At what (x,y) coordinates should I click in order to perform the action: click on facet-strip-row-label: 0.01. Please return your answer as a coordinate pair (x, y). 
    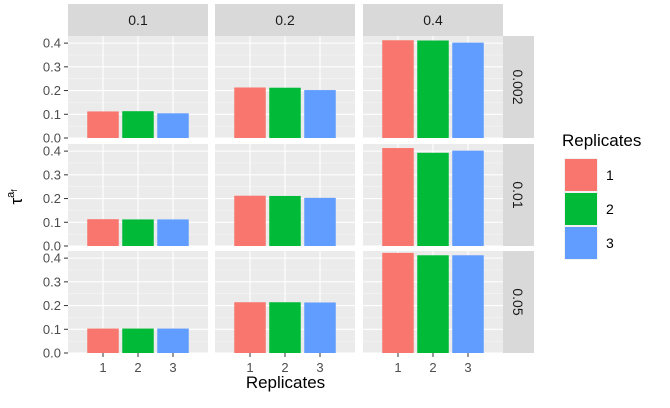
    Looking at the image, I should click on (518, 194).